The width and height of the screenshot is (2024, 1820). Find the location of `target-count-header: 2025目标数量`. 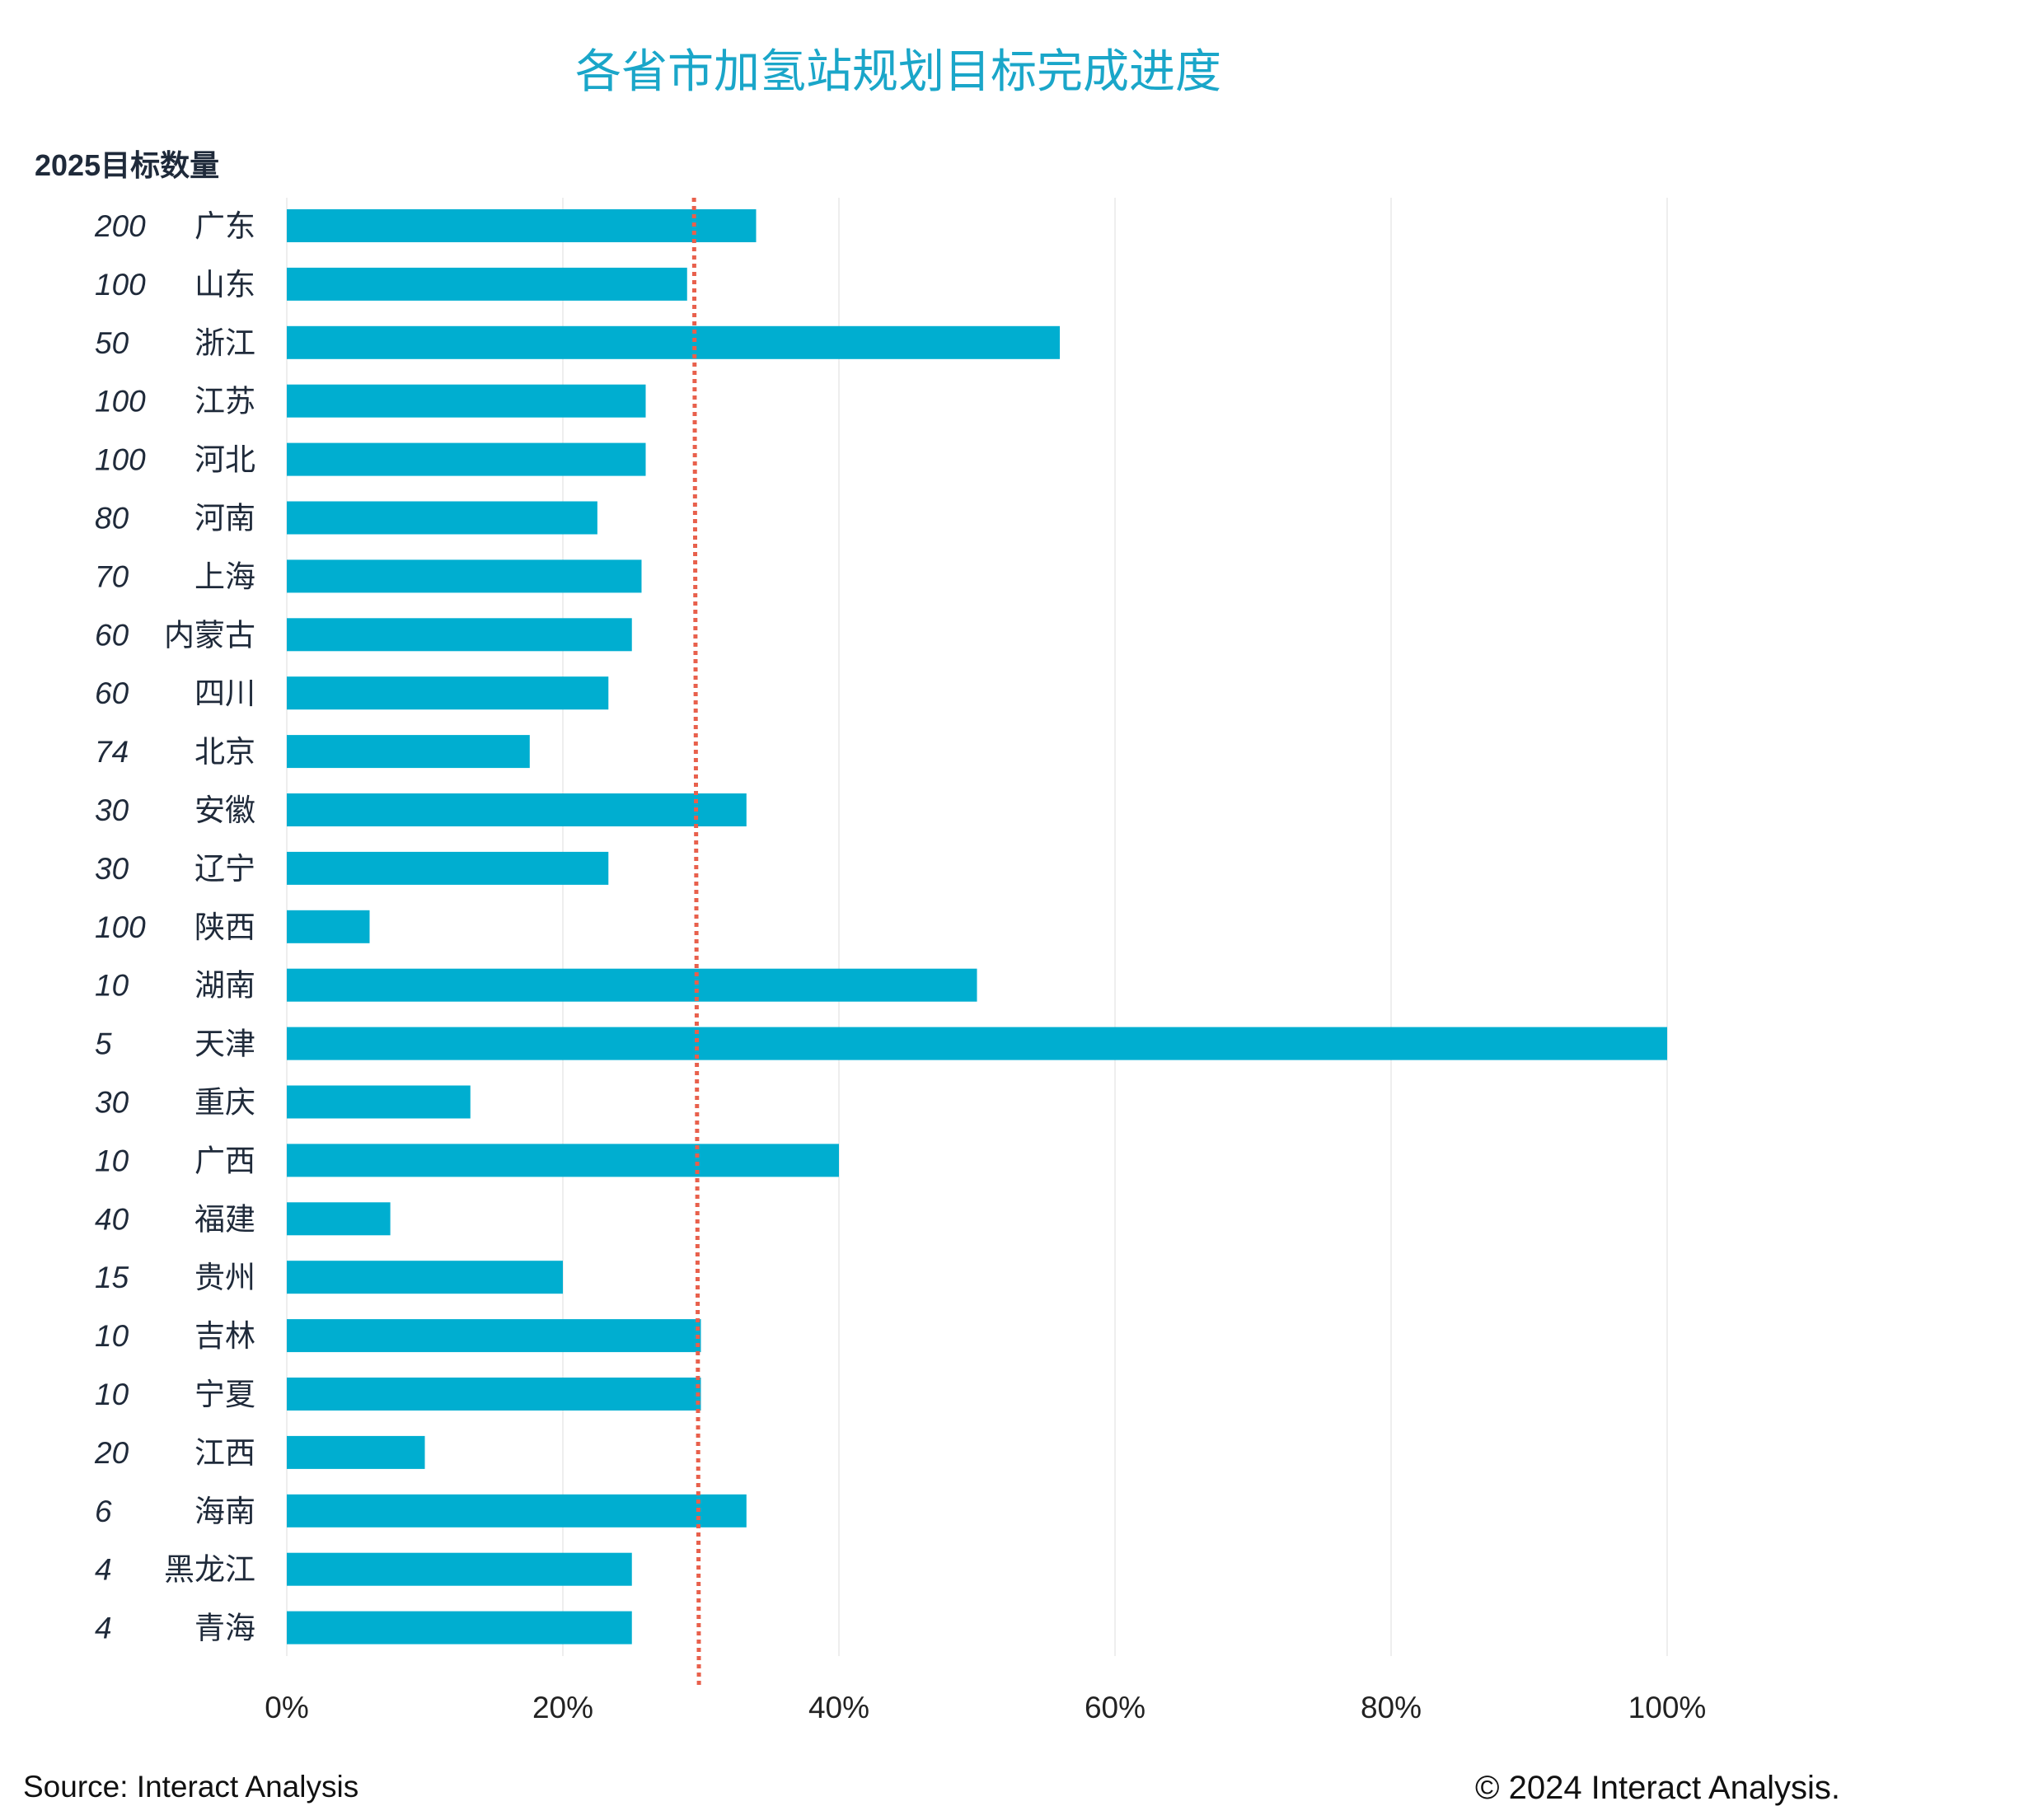

target-count-header: 2025目标数量 is located at coordinates (128, 165).